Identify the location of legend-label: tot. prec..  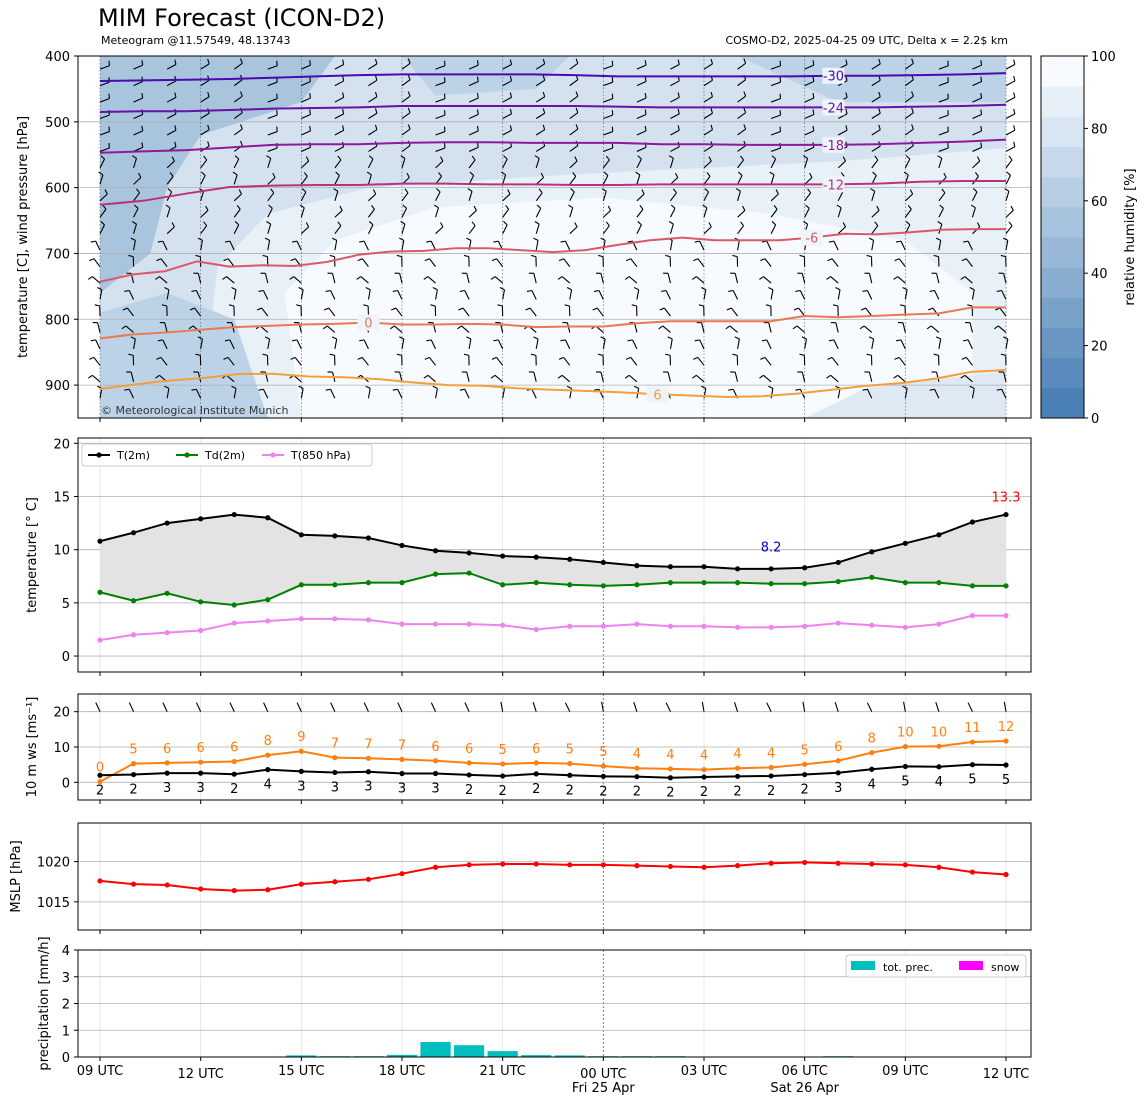
(908, 967).